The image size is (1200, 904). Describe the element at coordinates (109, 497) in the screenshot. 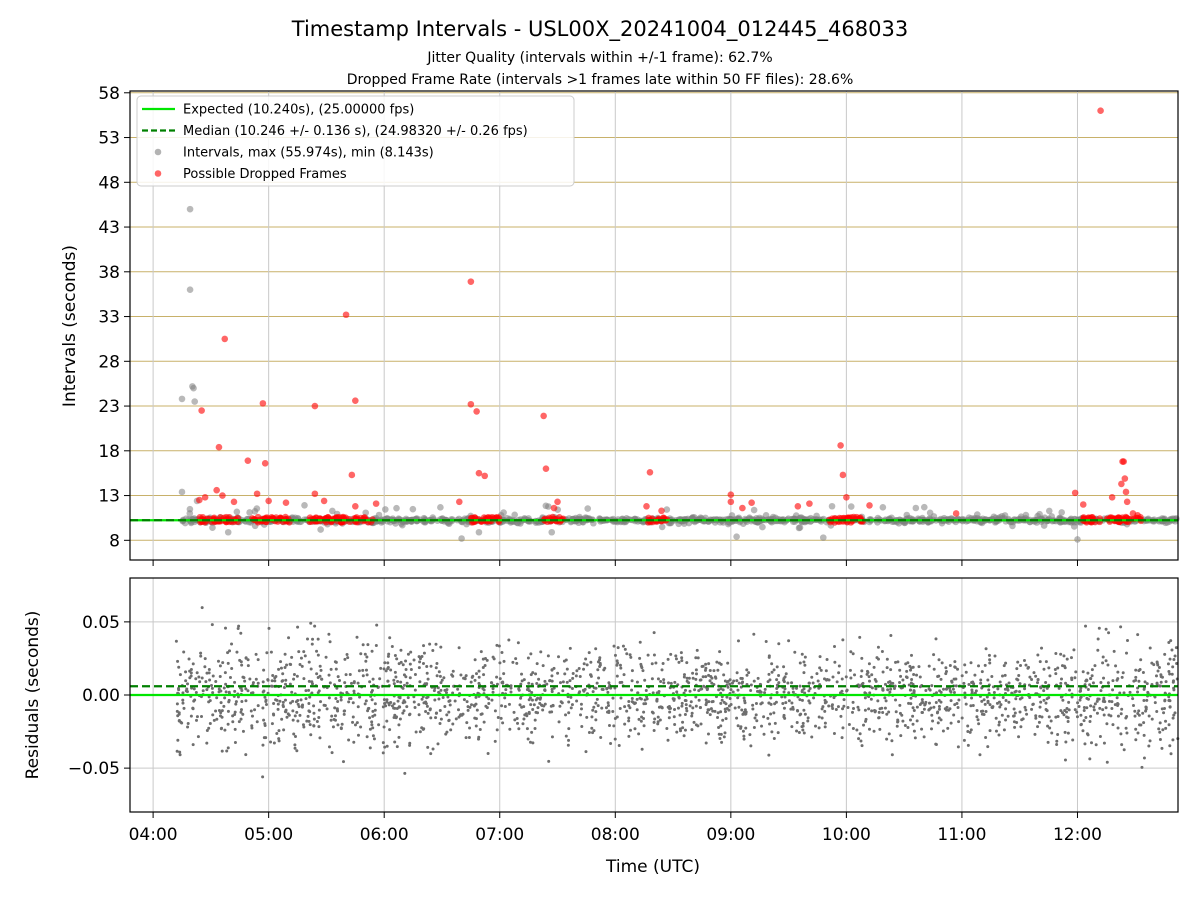

I see `top-y-tick-label: 13` at that location.